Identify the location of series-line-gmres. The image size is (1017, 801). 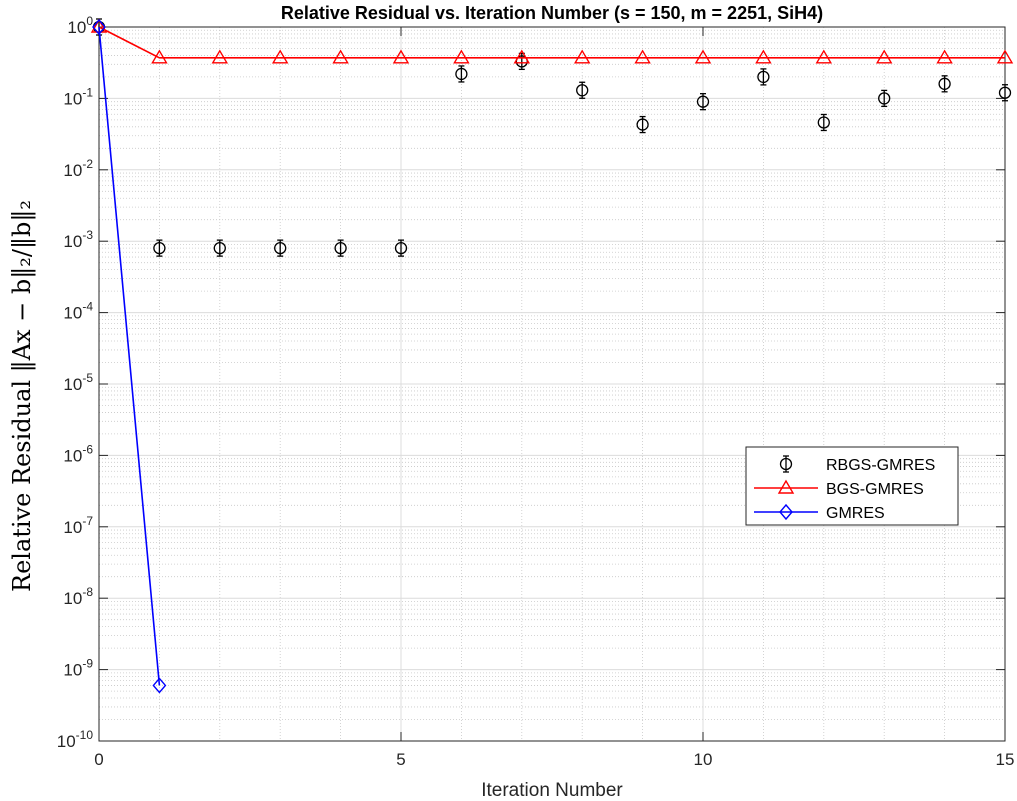
(129, 356).